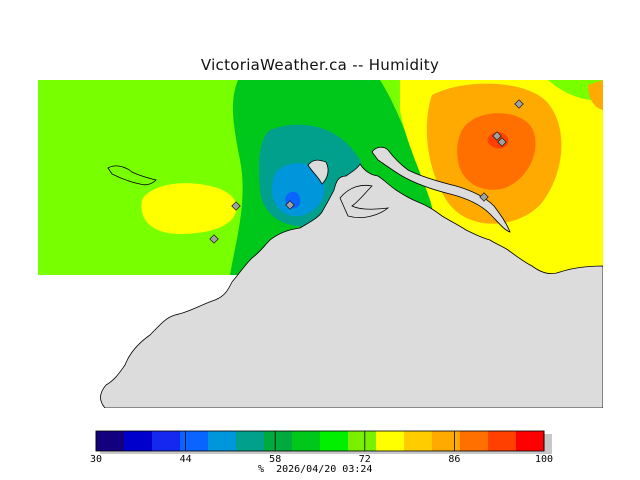  What do you see at coordinates (324, 469) in the screenshot?
I see `legend-timestamp: 2026/04/20 03:24` at bounding box center [324, 469].